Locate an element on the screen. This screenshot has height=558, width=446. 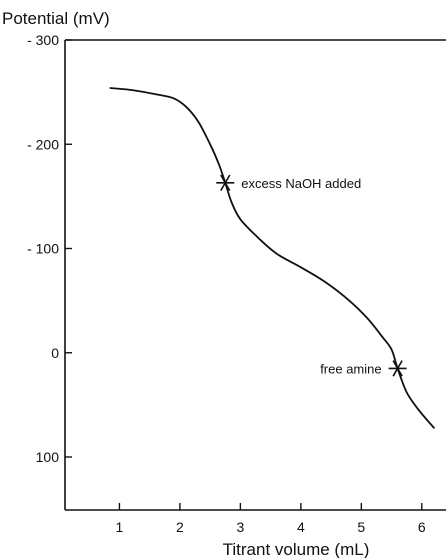
x-tick-label: 4 is located at coordinates (301, 527).